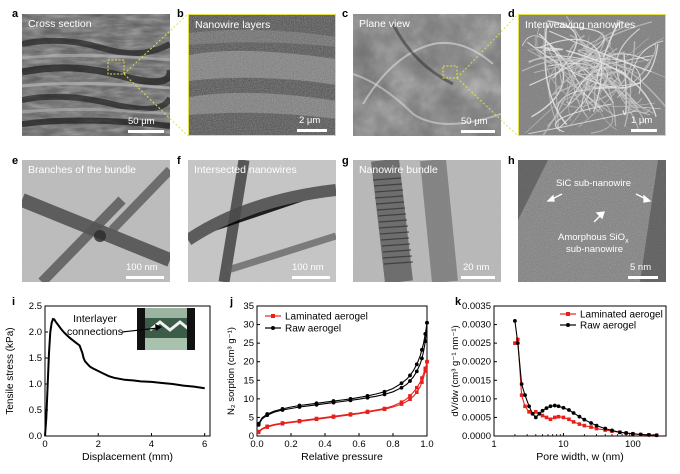 Image resolution: width=680 pixels, height=474 pixels. Describe the element at coordinates (427, 221) in the screenshot. I see `micrograph-g-bundle: Nanowire bundle 20 nm` at that location.